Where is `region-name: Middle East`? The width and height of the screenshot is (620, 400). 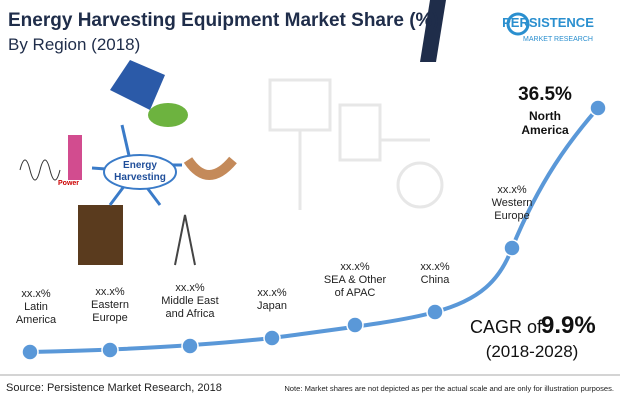 region-name: Middle East is located at coordinates (189, 301).